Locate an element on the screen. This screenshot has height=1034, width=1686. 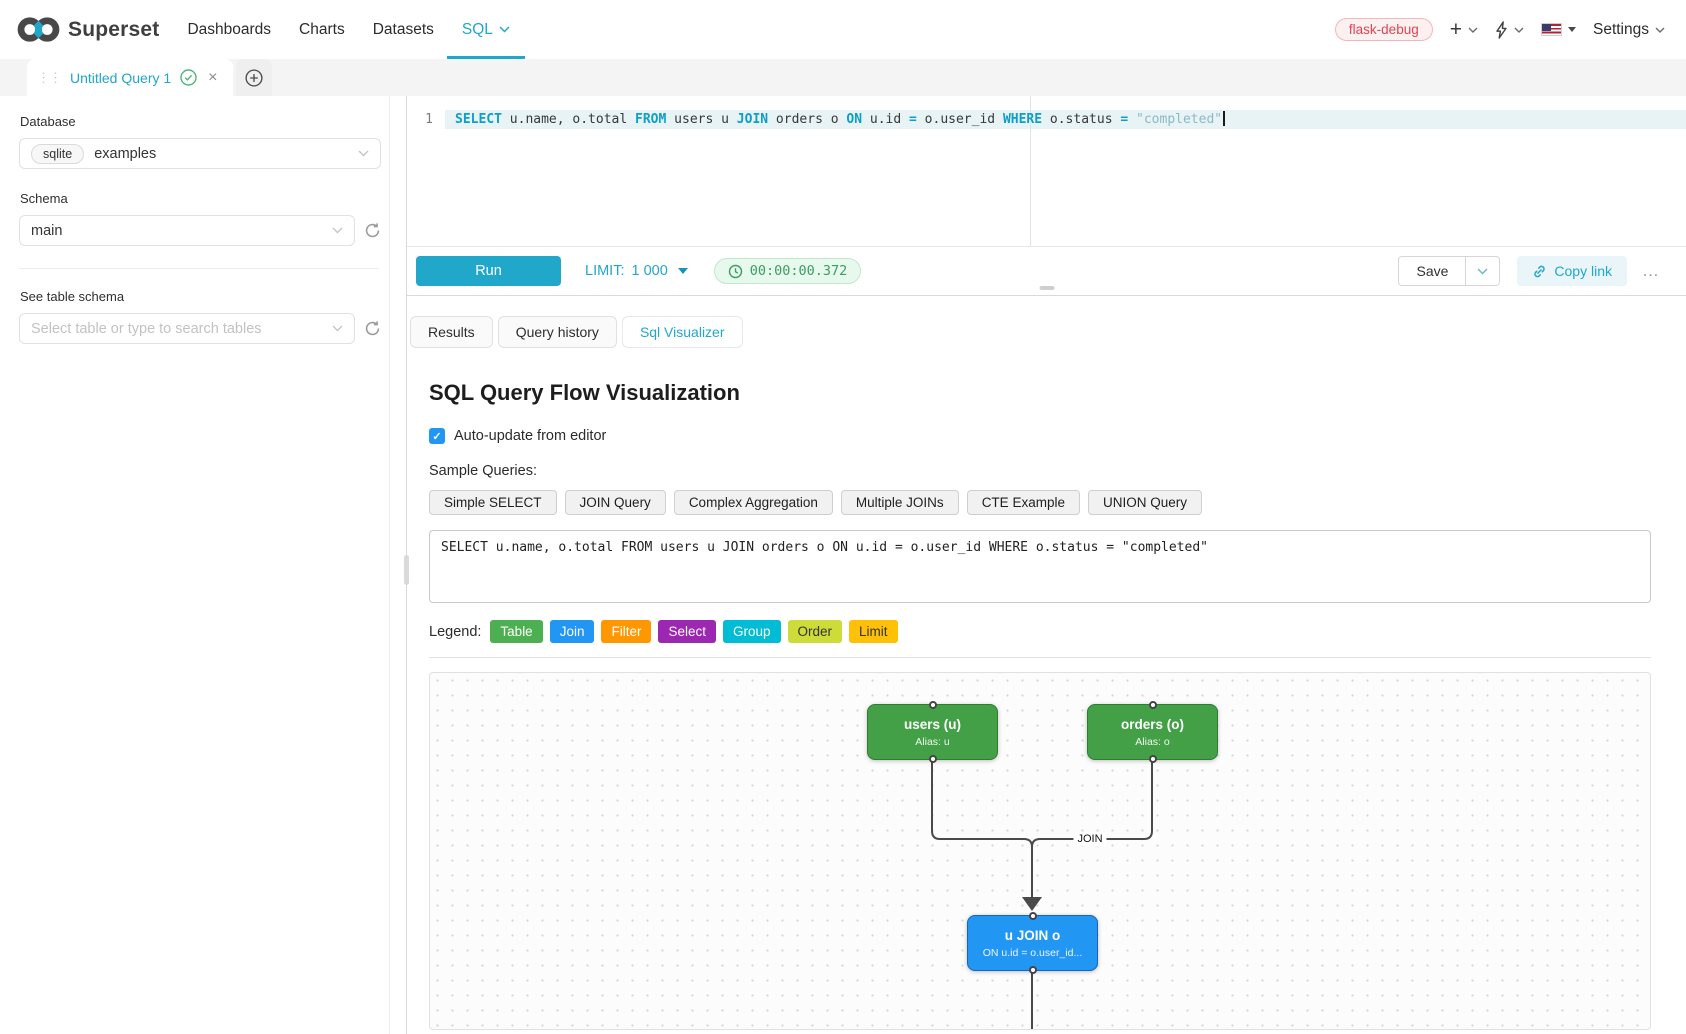
flow-edges is located at coordinates (1042, 894).